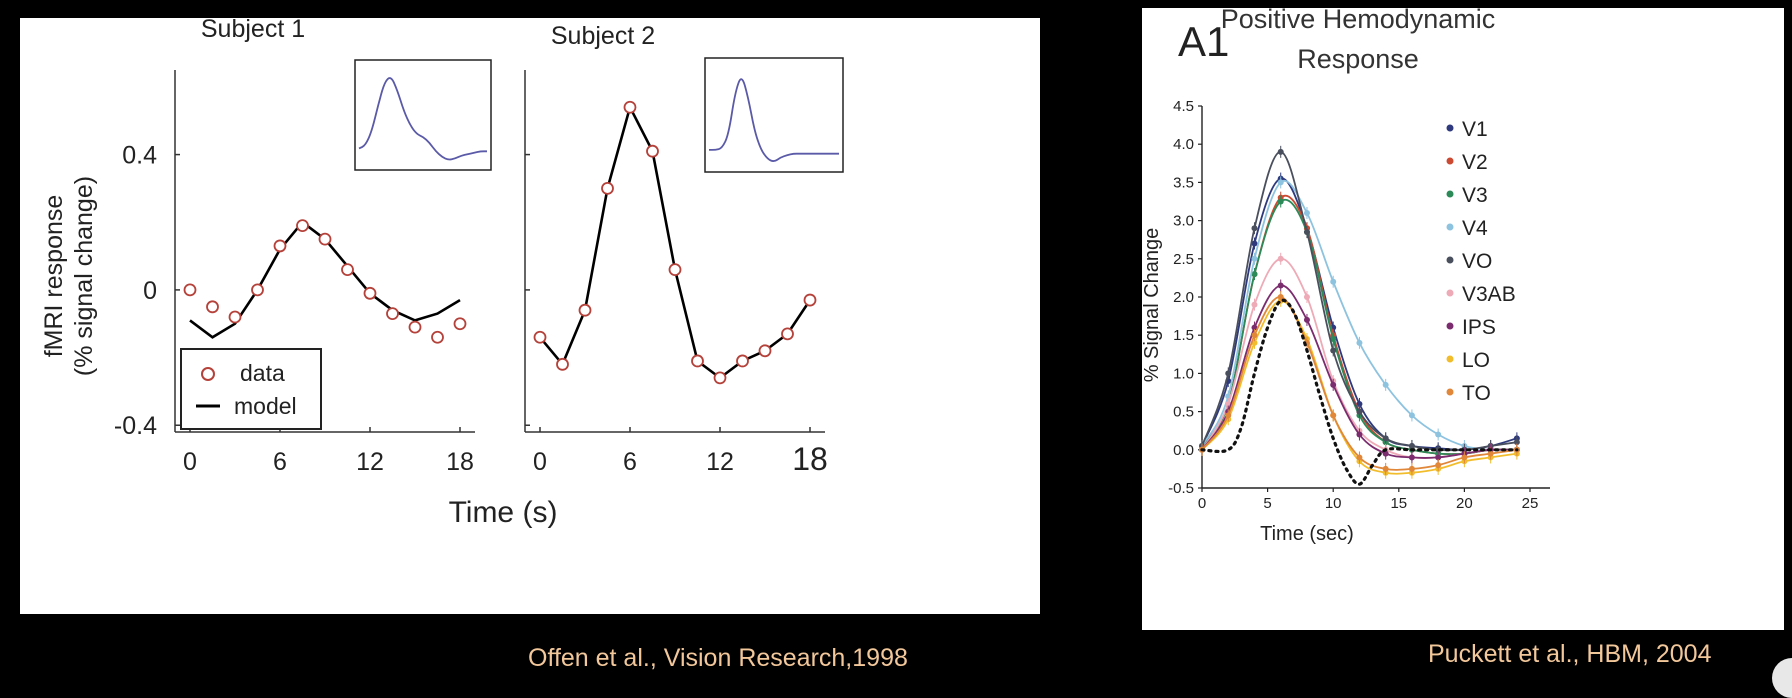 The height and width of the screenshot is (698, 1792). What do you see at coordinates (150, 291) in the screenshot?
I see `y-tick-label: 0` at bounding box center [150, 291].